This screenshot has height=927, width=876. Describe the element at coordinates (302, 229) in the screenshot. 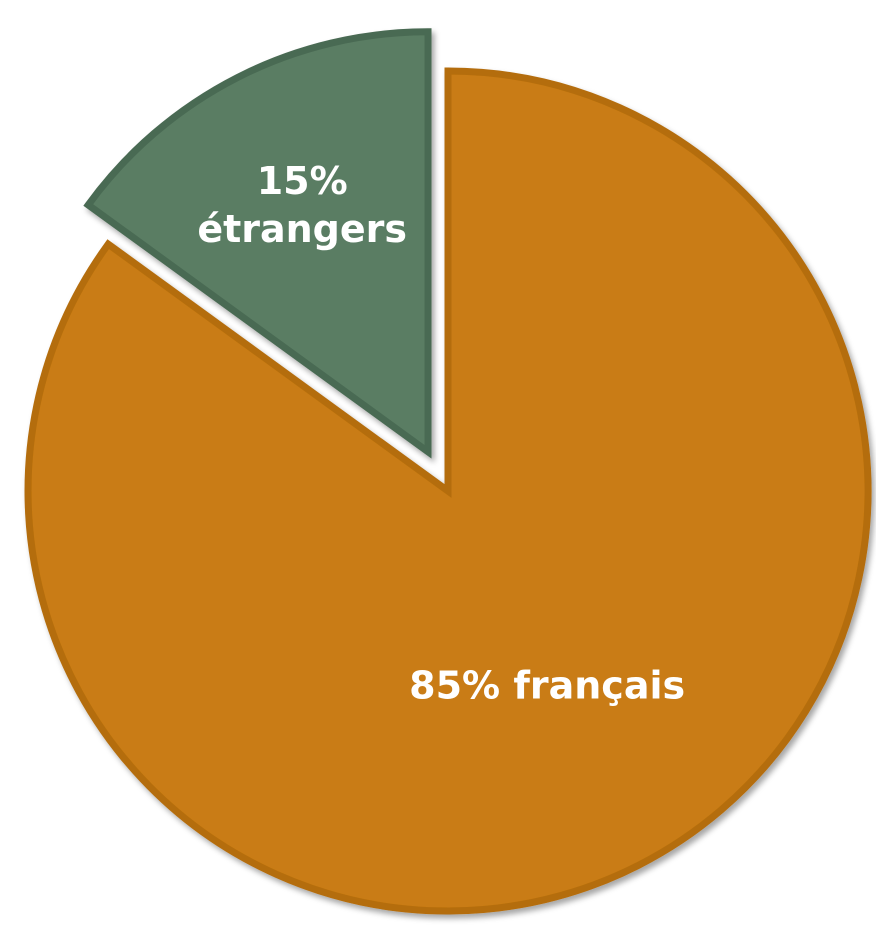

I see `pie-slice-label-line: étrangers` at that location.